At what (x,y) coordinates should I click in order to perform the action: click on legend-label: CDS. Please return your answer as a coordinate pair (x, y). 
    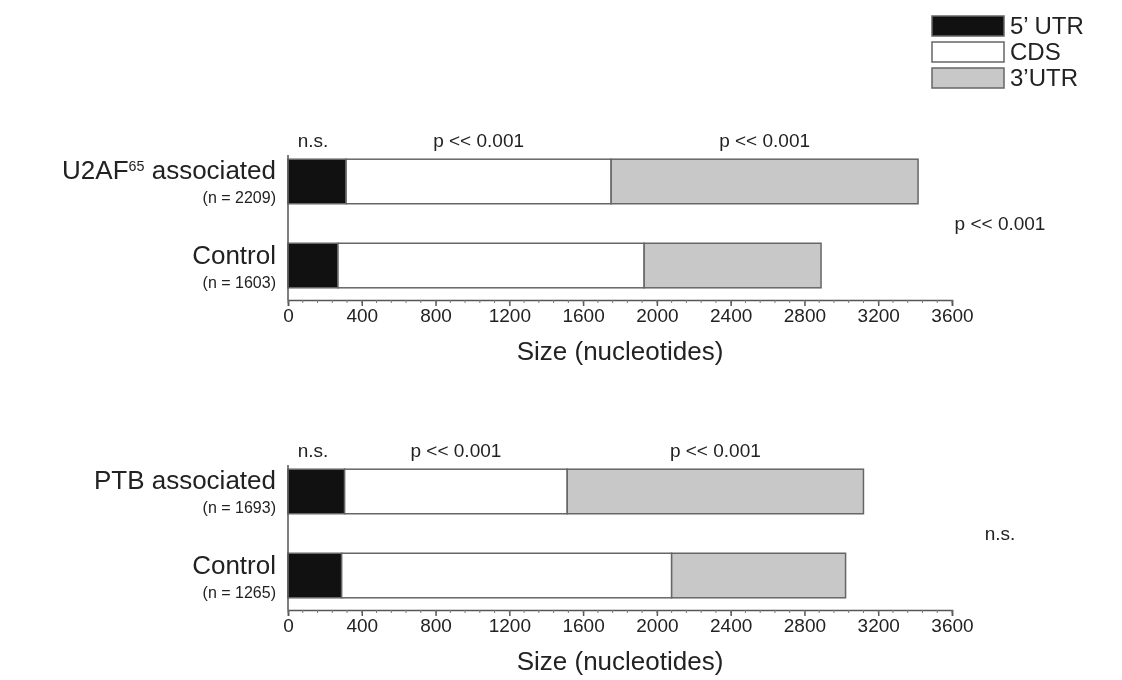
    Looking at the image, I should click on (1035, 51).